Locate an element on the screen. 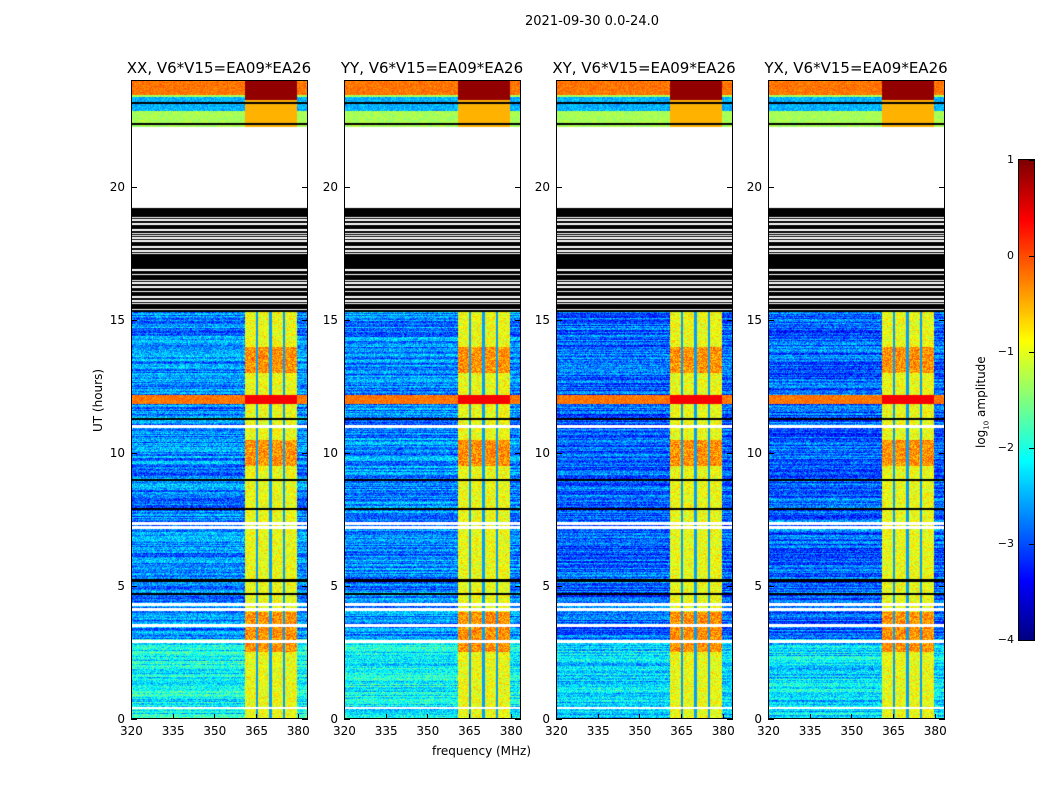 The height and width of the screenshot is (800, 1050). panel-title: XY, V6*V15=EA09*EA26 is located at coordinates (644, 68).